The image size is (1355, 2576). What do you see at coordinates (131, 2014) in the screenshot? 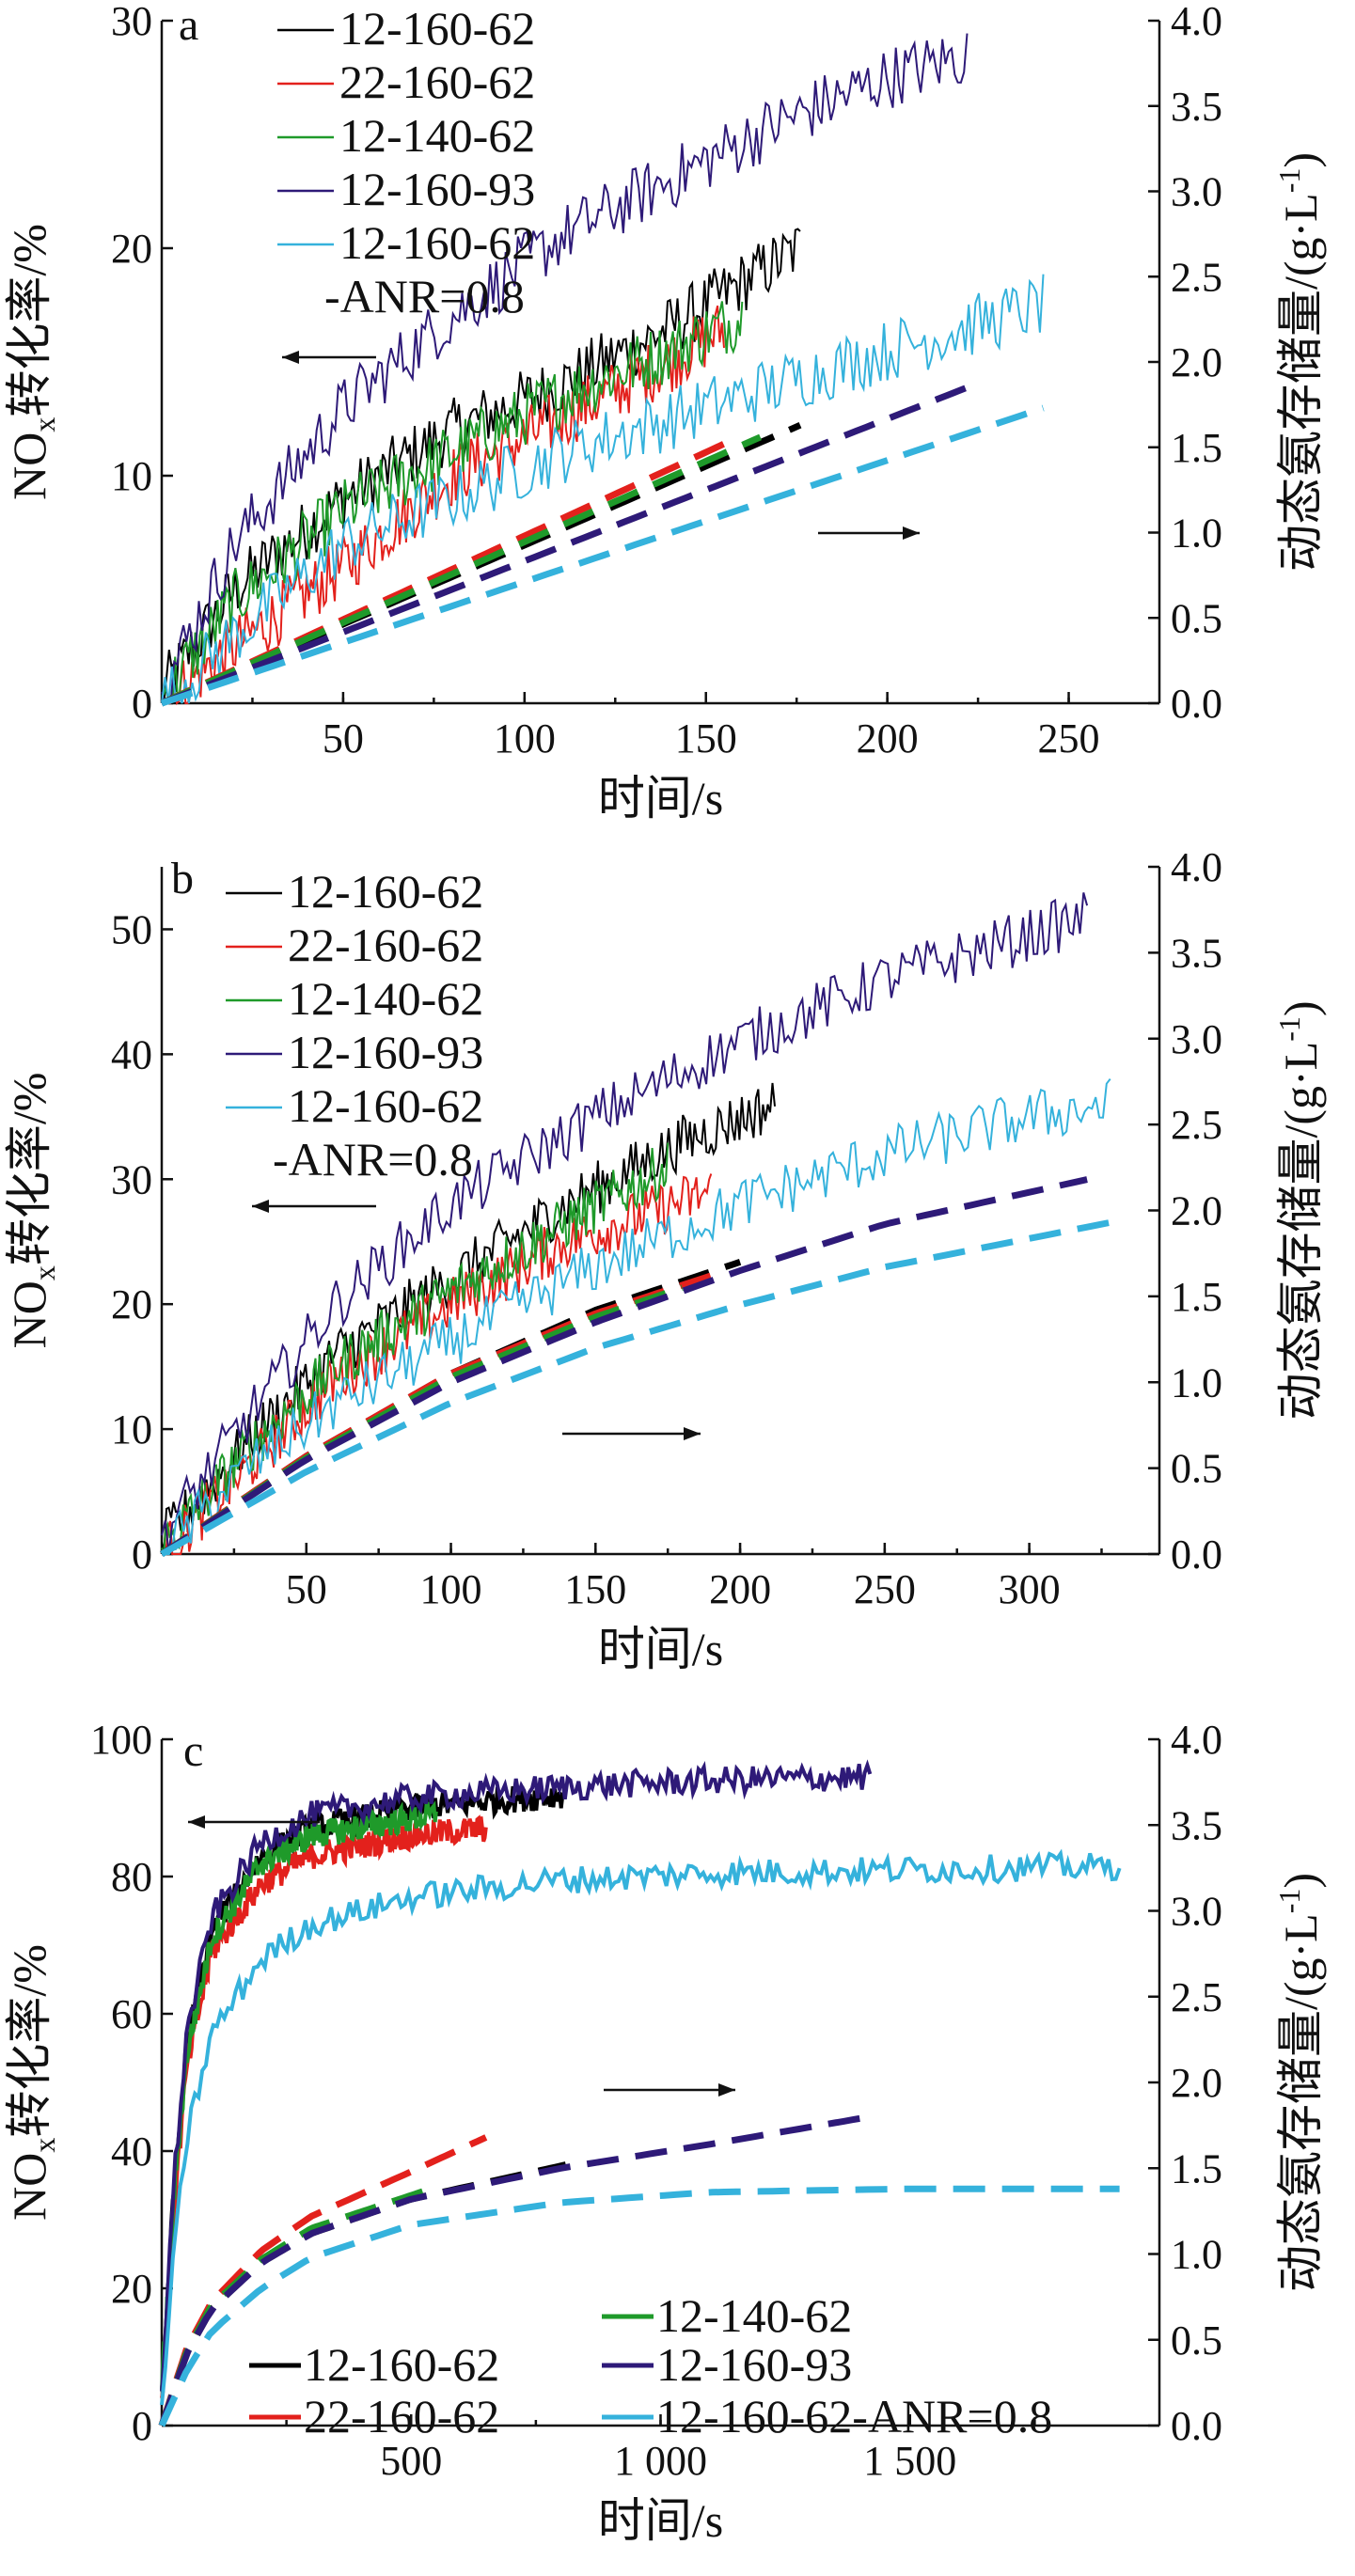
I see `y-left-tick-label: 60` at bounding box center [131, 2014].